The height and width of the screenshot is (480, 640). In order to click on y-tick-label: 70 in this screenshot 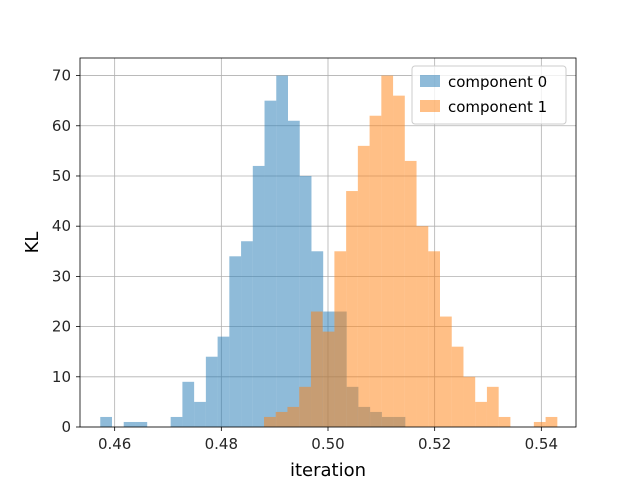, I will do `click(61, 76)`.